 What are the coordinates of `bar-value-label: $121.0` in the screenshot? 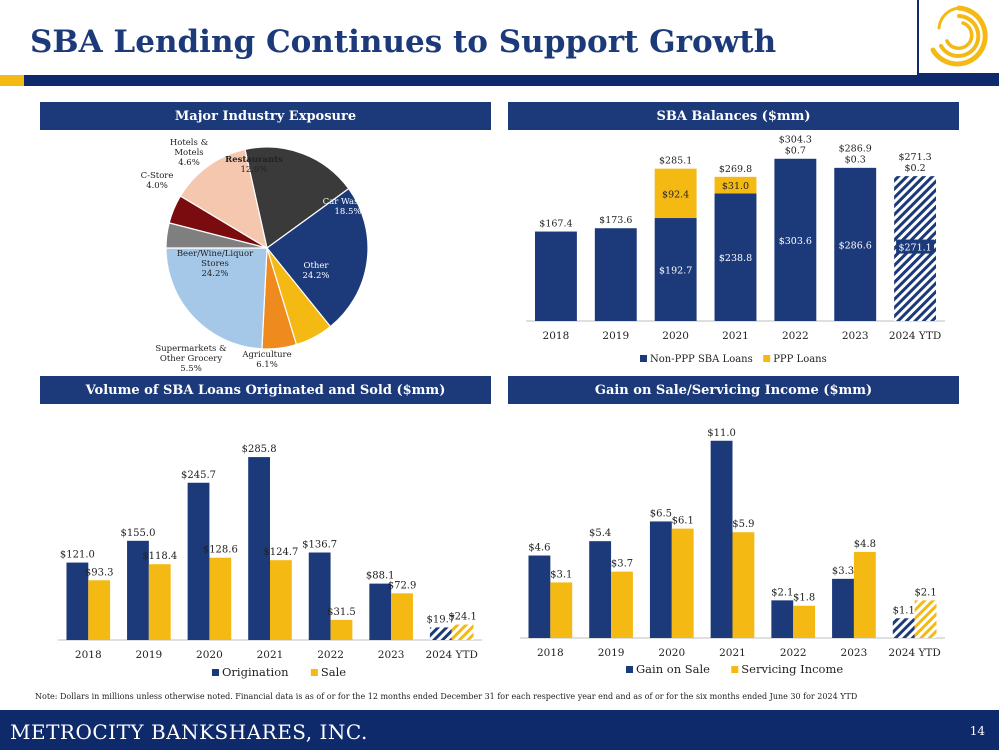 It's located at (77, 555).